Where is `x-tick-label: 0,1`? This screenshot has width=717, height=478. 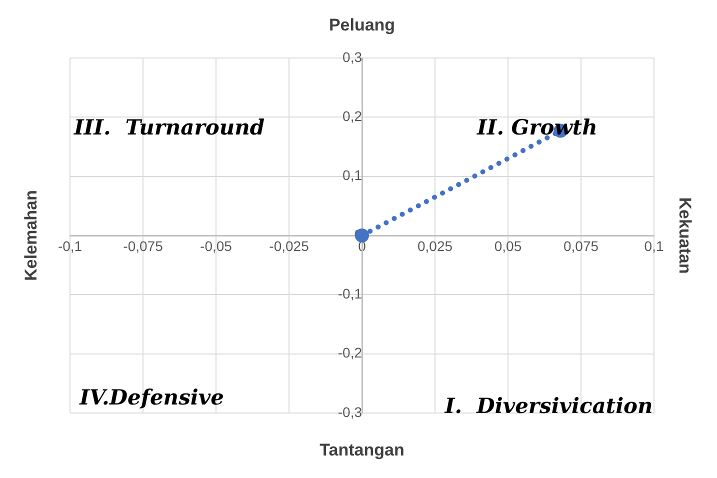 x-tick-label: 0,1 is located at coordinates (654, 246).